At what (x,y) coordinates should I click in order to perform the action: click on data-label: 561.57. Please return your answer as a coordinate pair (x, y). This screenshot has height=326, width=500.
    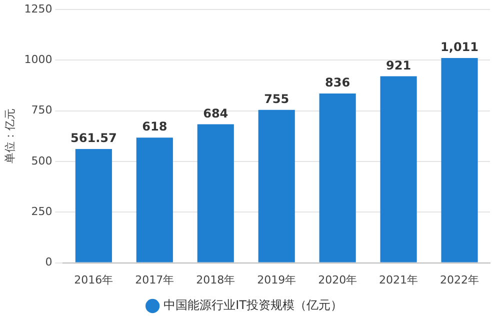
    Looking at the image, I should click on (93, 138).